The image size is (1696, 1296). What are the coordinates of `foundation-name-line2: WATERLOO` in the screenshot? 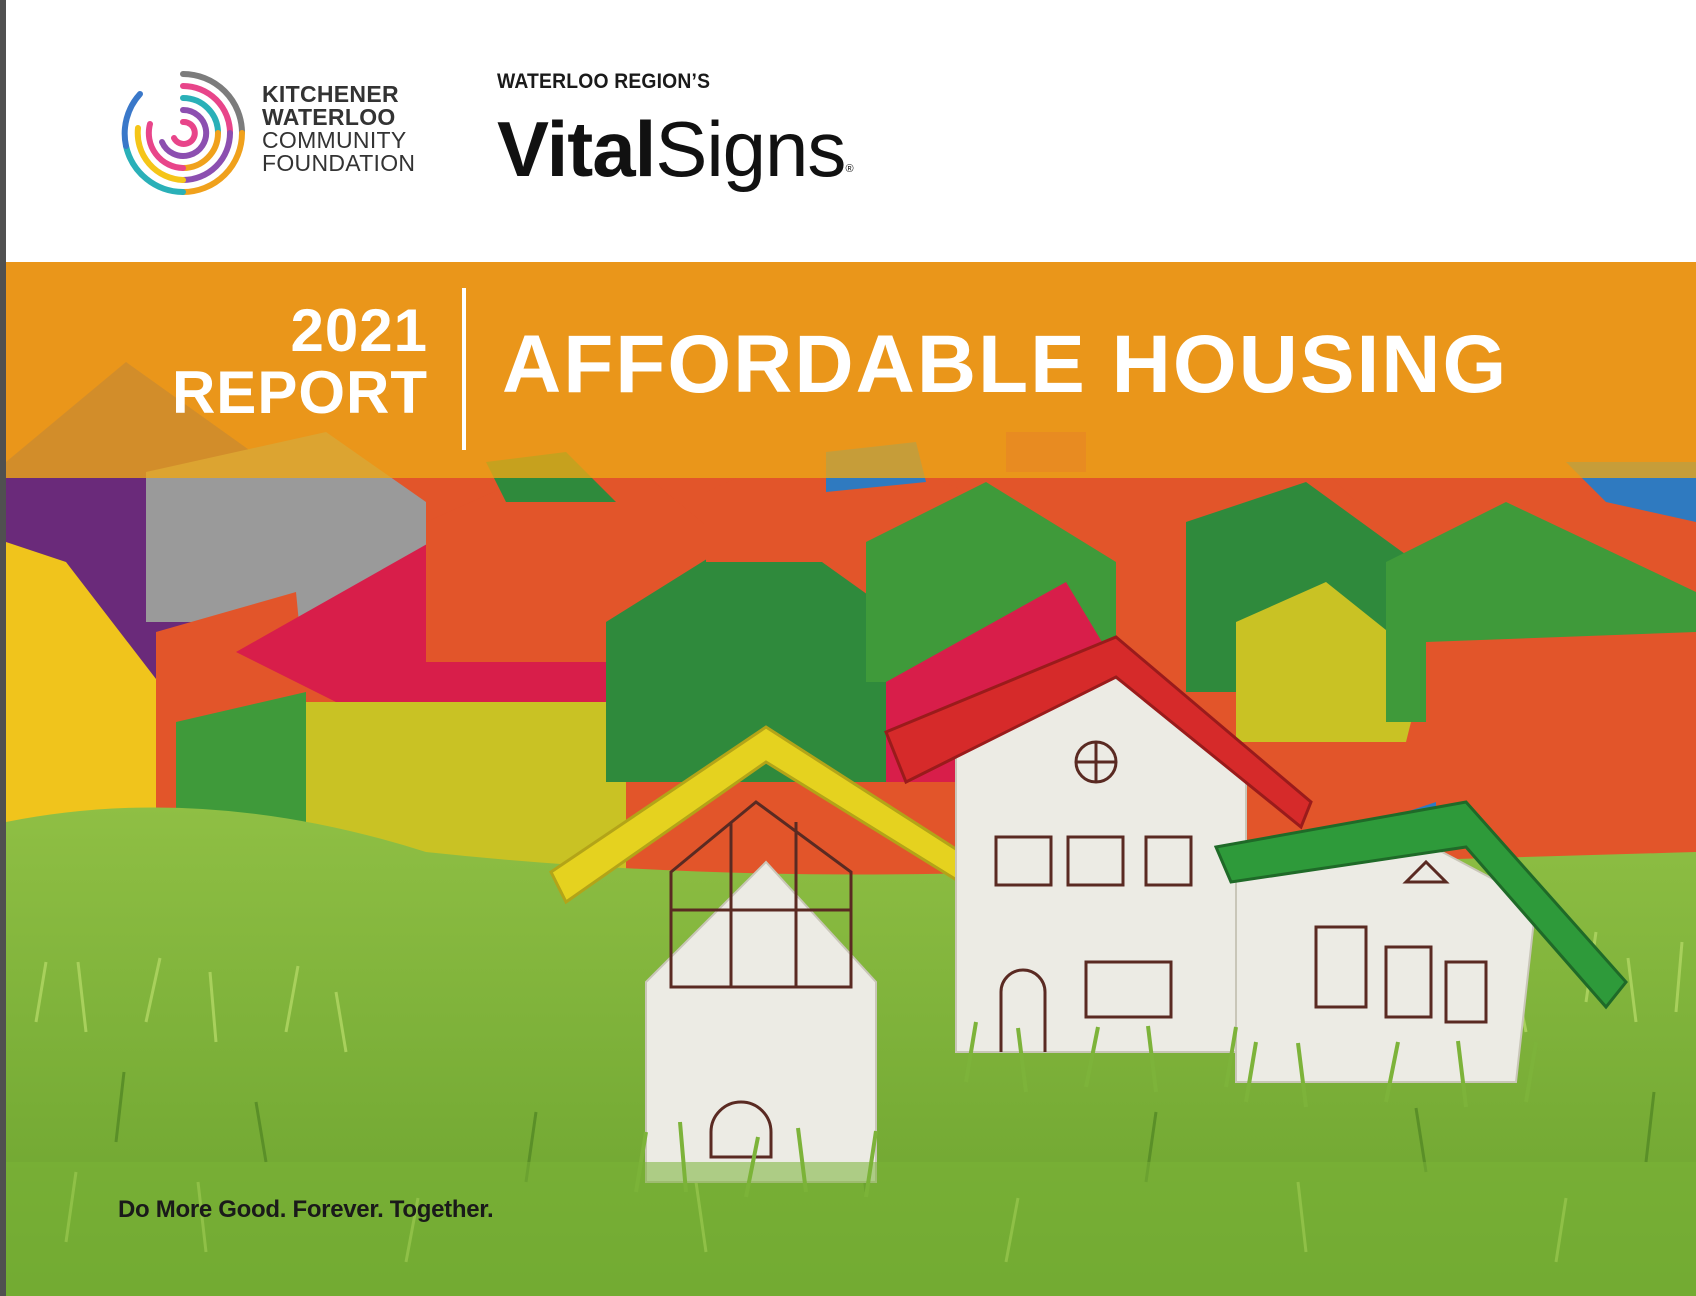 It's located at (329, 117).